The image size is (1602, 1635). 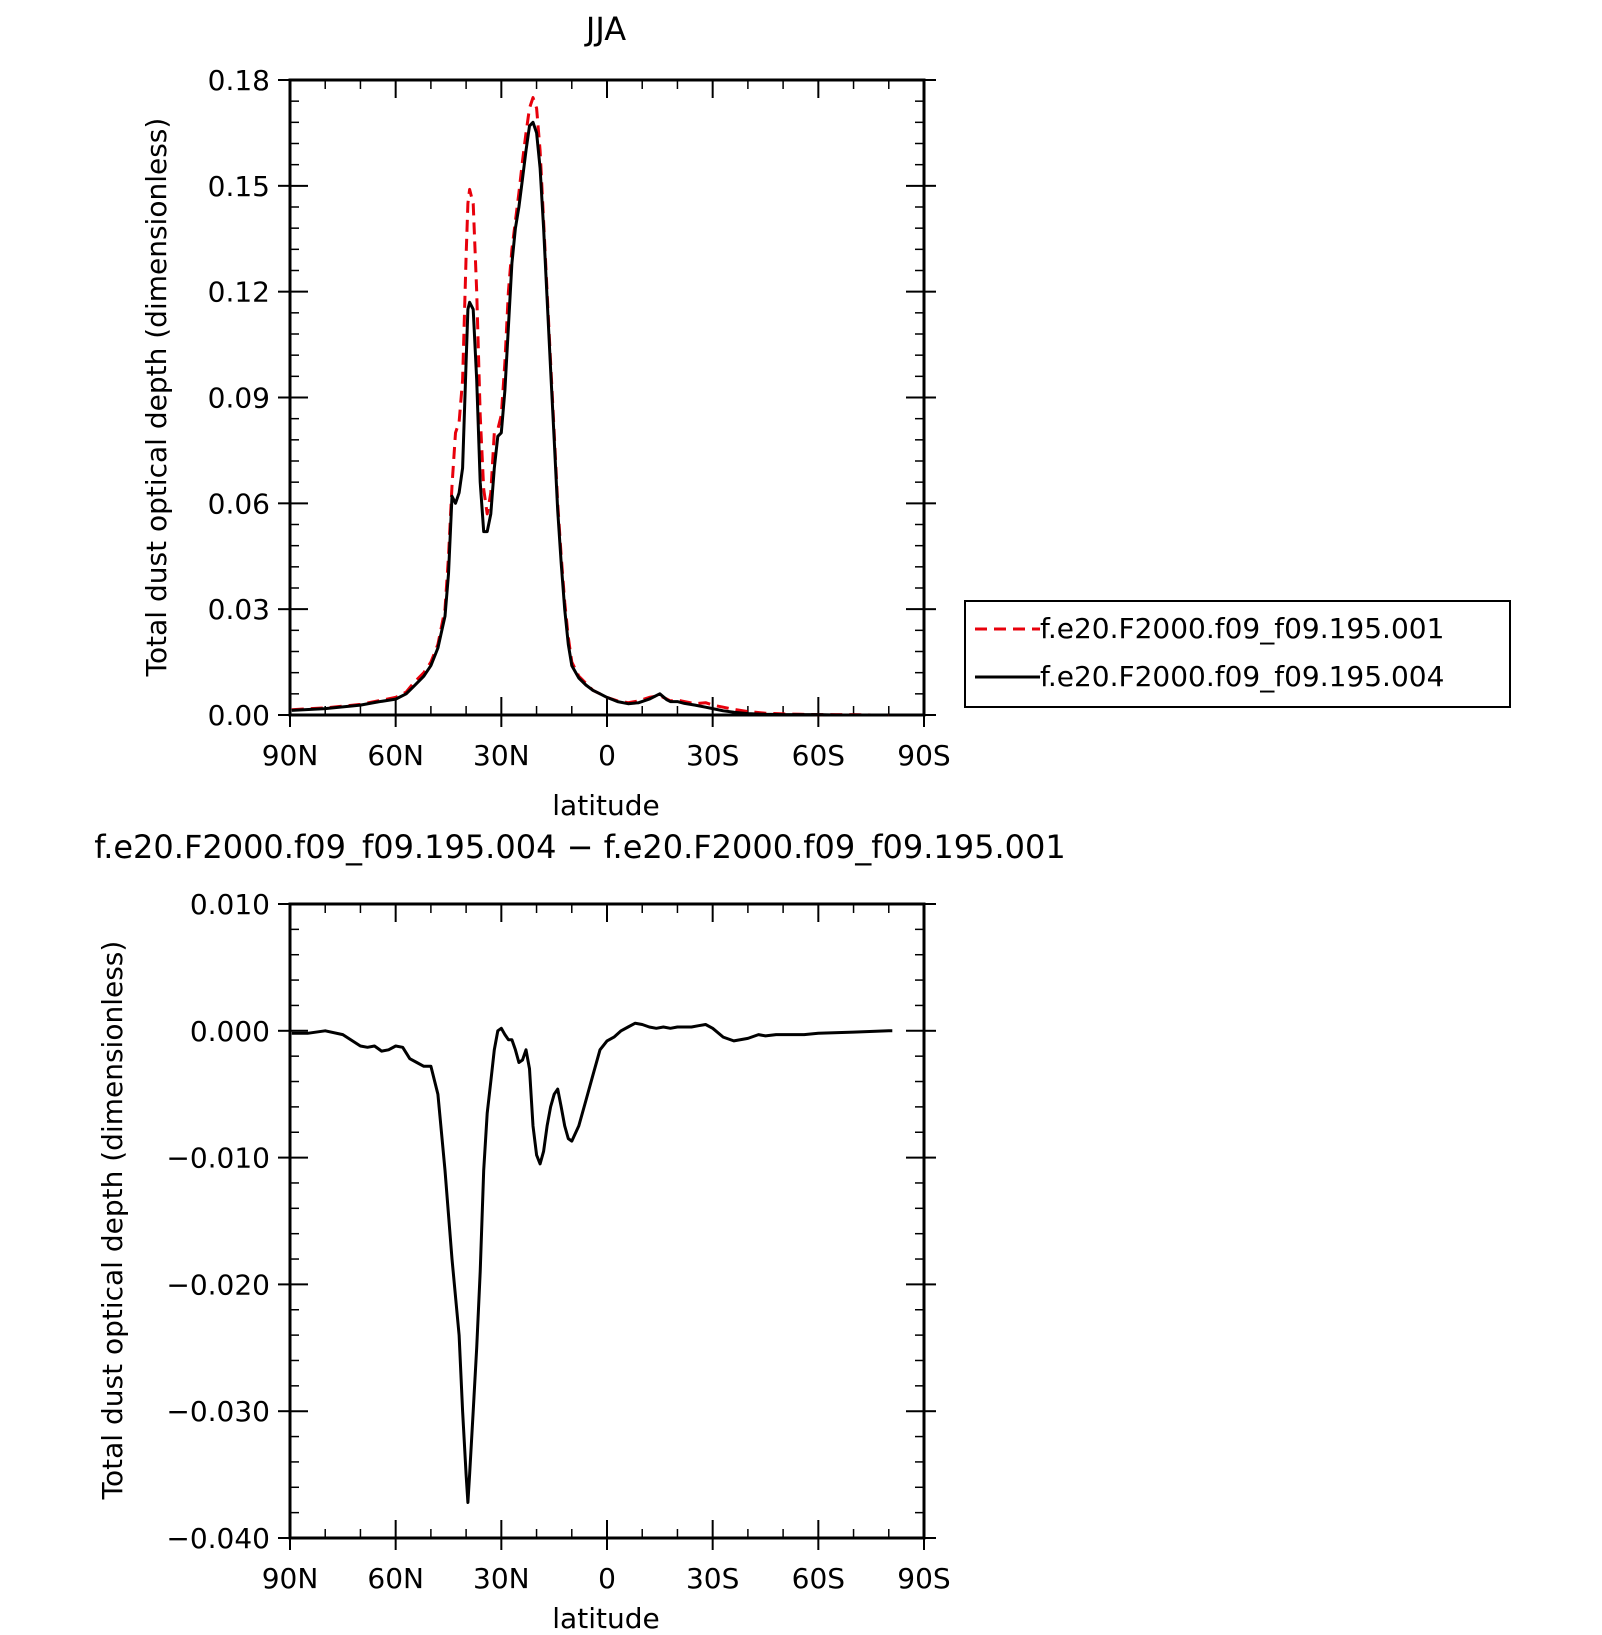 What do you see at coordinates (923, 755) in the screenshot?
I see `top-x-tick-label: 90S` at bounding box center [923, 755].